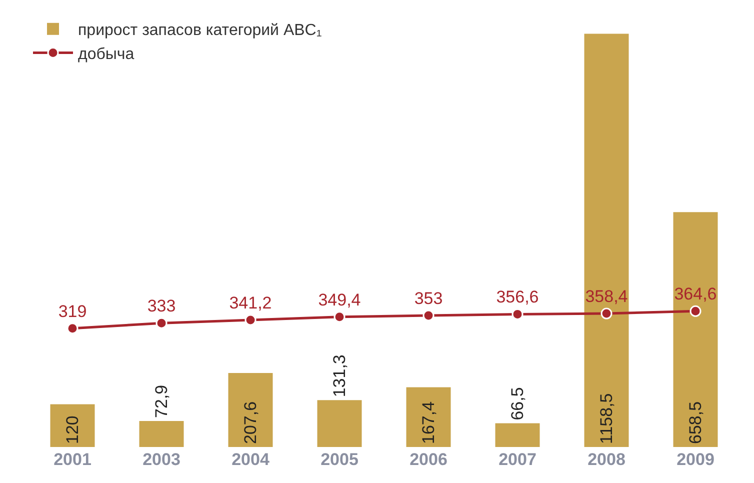  Describe the element at coordinates (517, 459) in the screenshot. I see `x-tick-label: 2007` at that location.